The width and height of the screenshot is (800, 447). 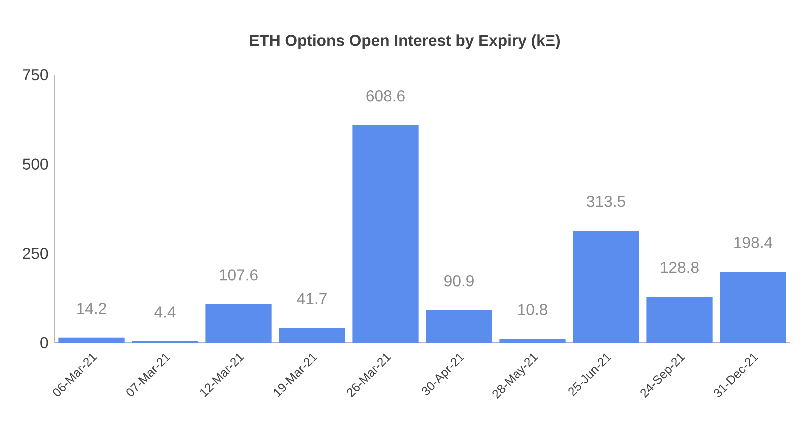 What do you see at coordinates (239, 275) in the screenshot?
I see `data-label: 107.6` at bounding box center [239, 275].